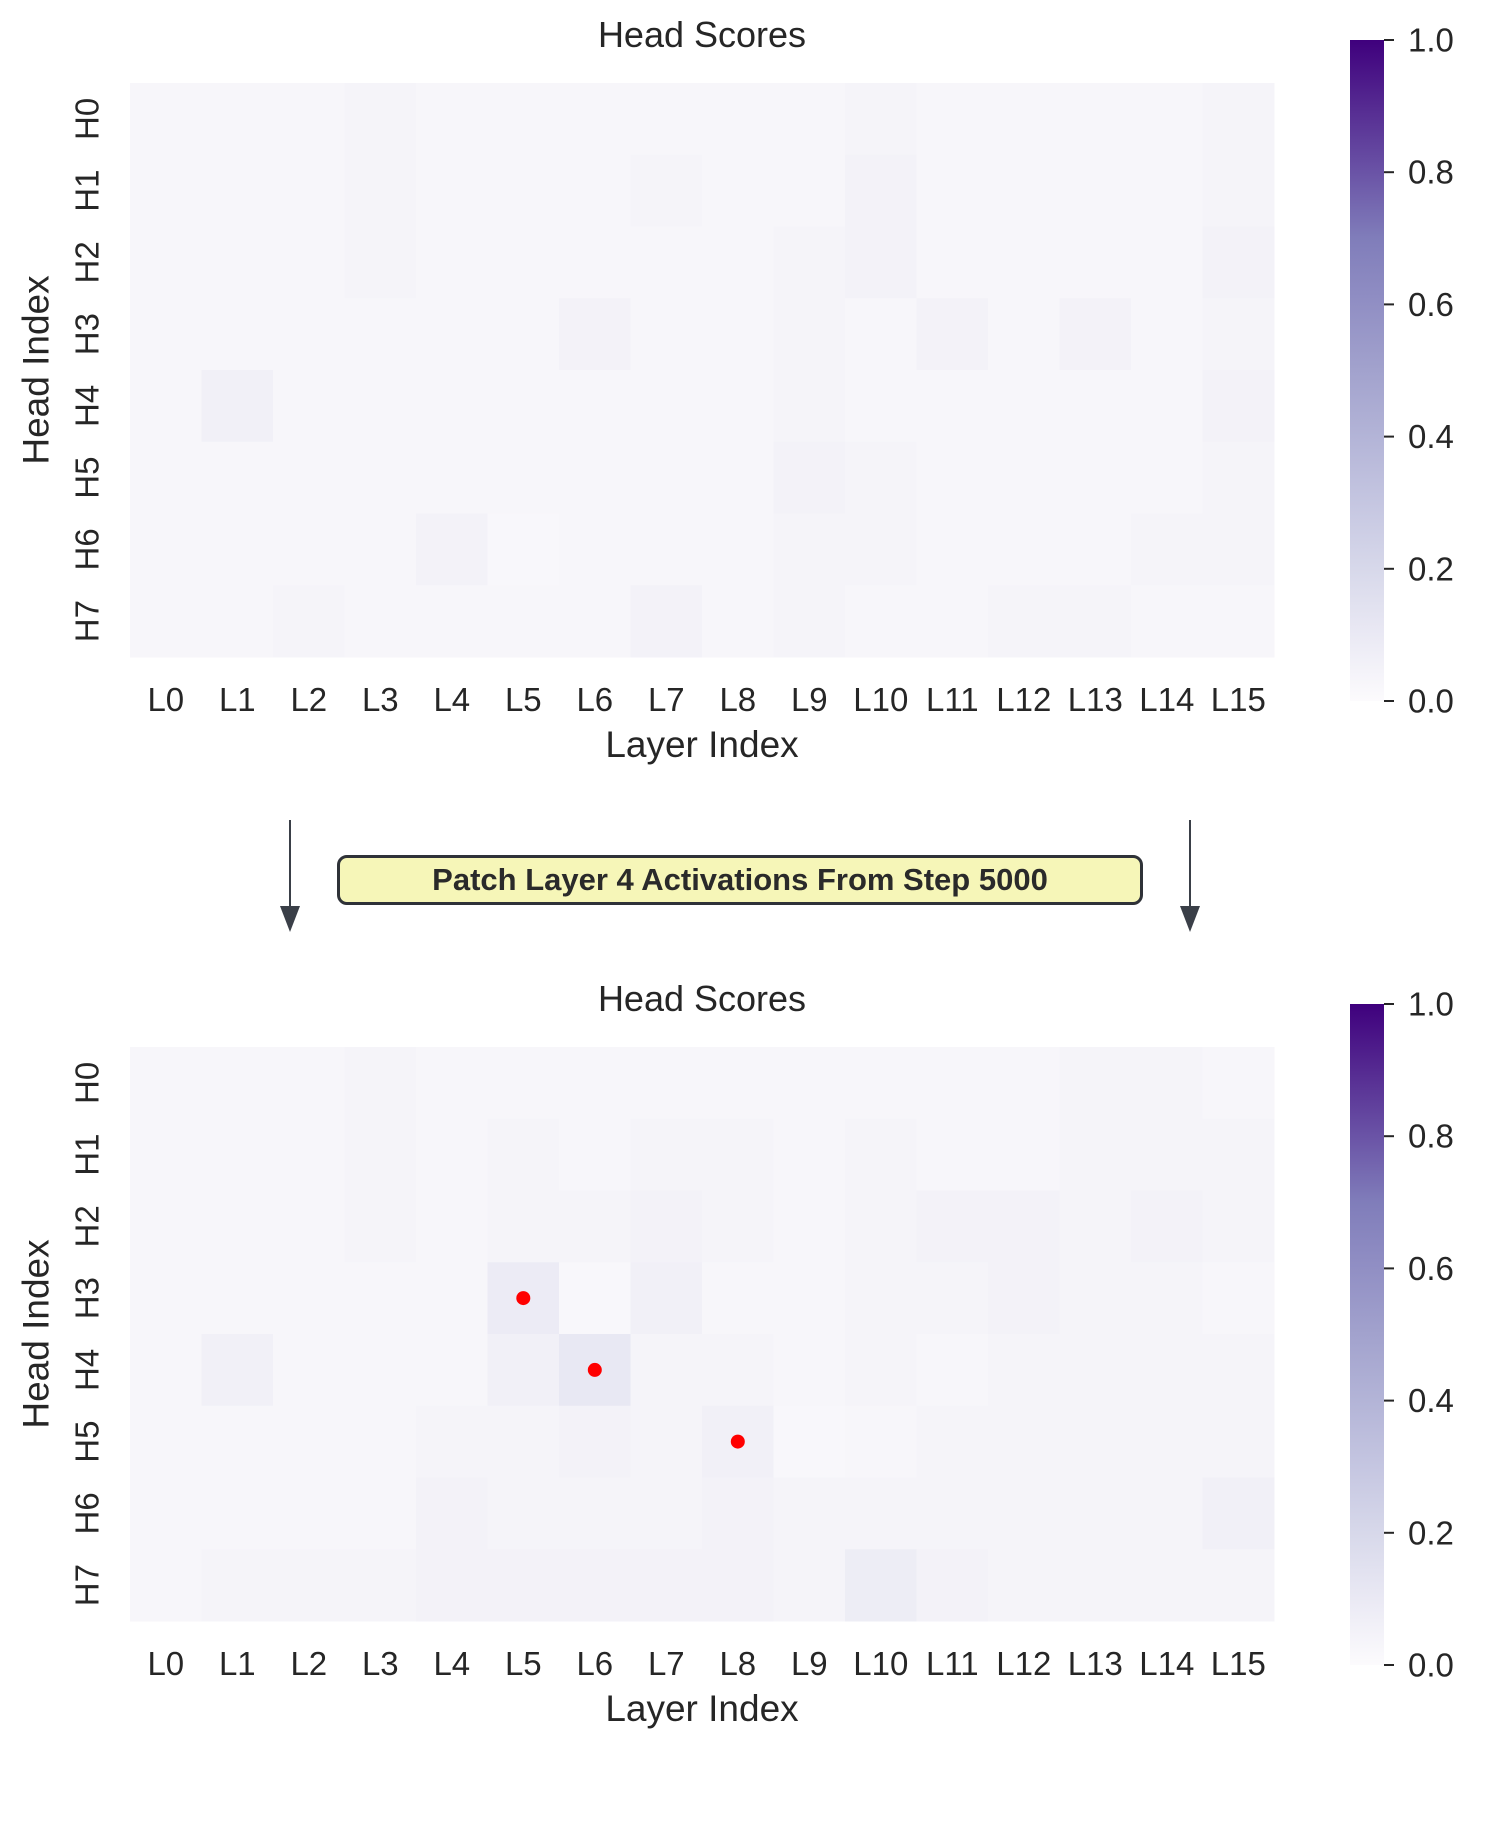  I want to click on colorbar-tick-label: 0.4, so click(1431, 1400).